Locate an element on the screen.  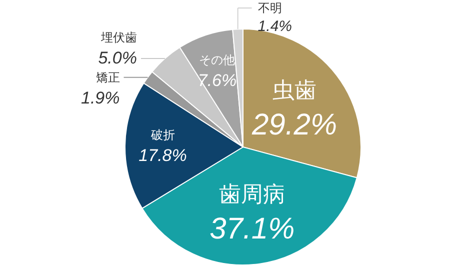
data-label: 17.8% is located at coordinates (162, 155).